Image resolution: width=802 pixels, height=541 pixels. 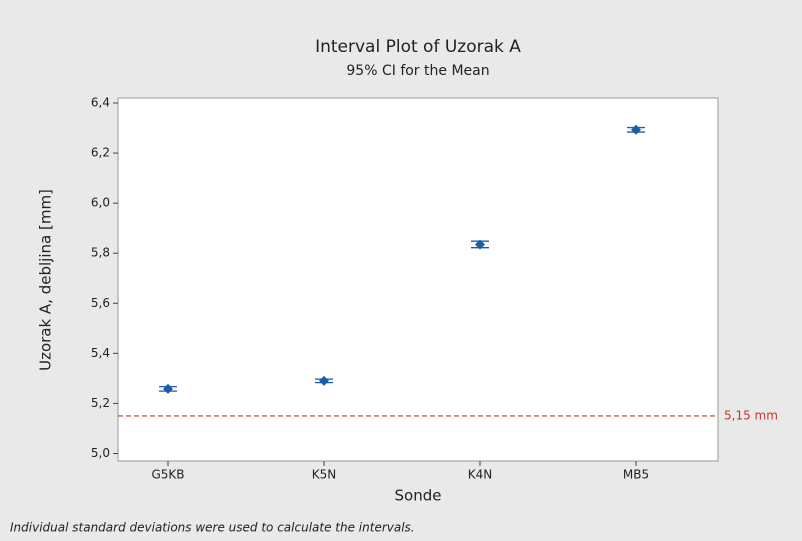 What do you see at coordinates (100, 303) in the screenshot?
I see `y-tick-label: 5,6` at bounding box center [100, 303].